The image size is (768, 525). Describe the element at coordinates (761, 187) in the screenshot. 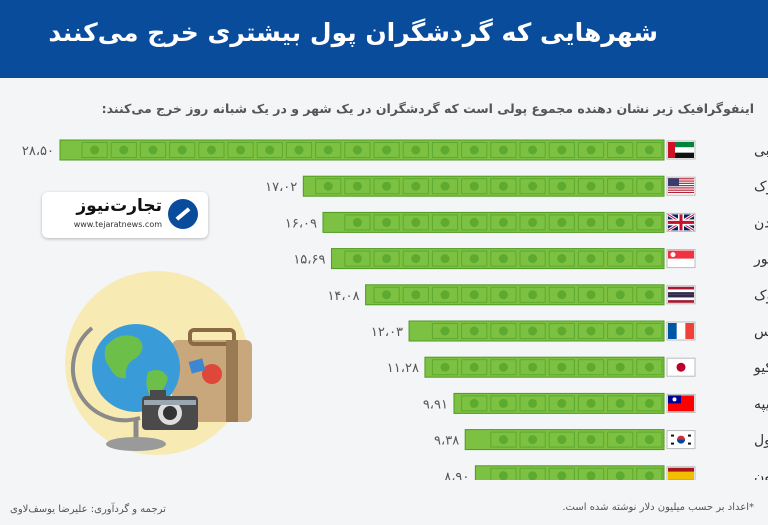

I see `category-label: نیویورک` at that location.